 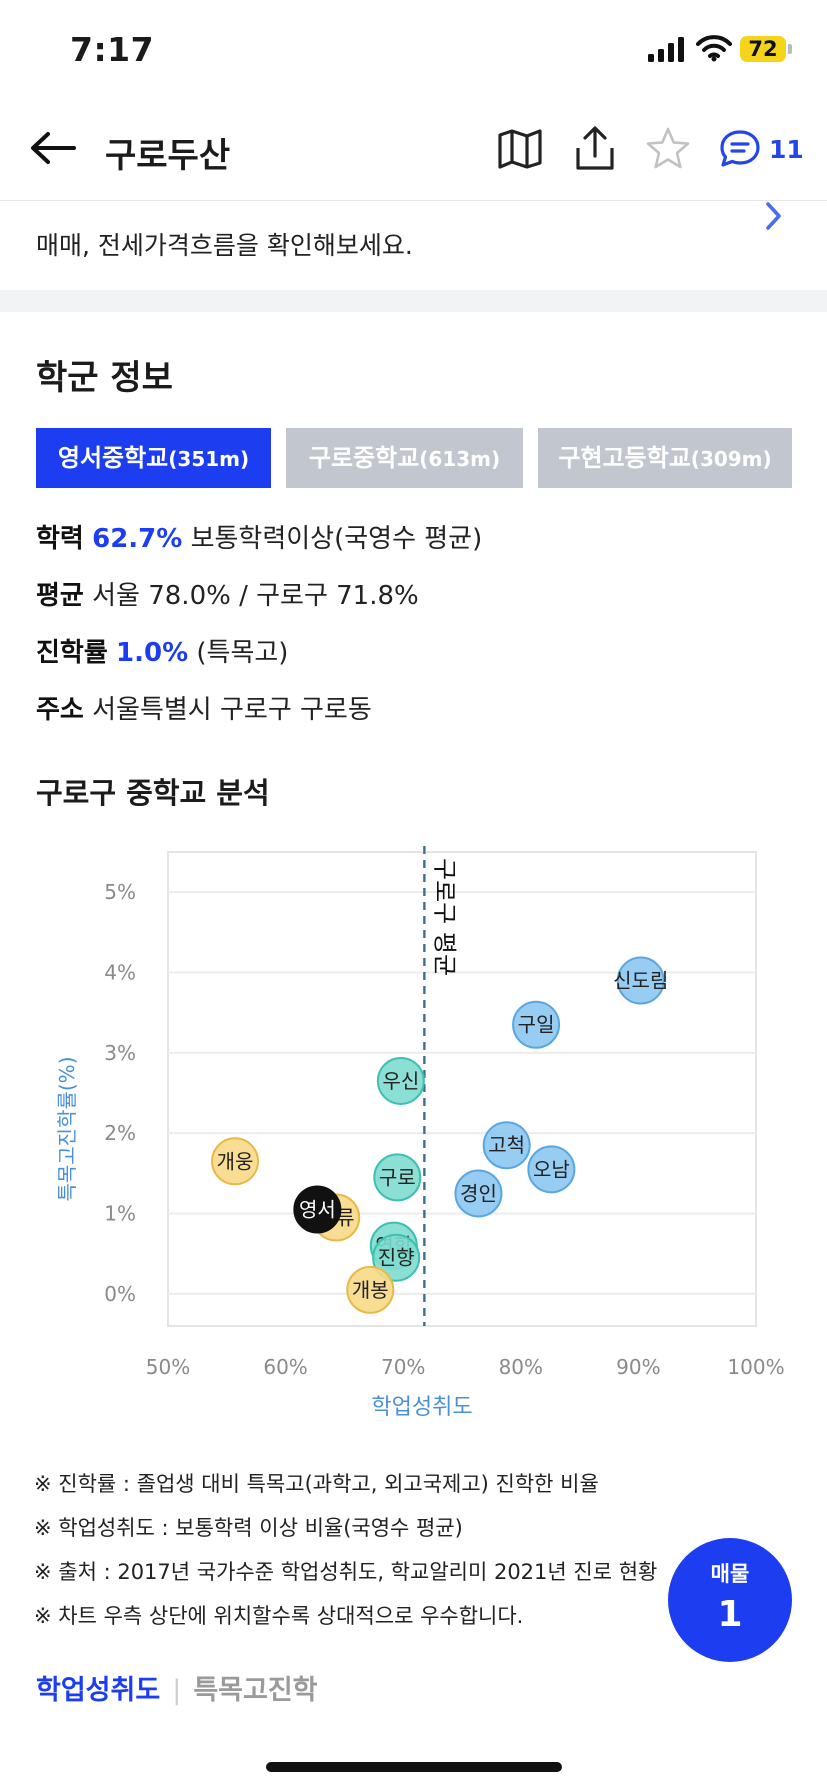 What do you see at coordinates (731, 459) in the screenshot?
I see `tab-school-3-distance: (309m)` at bounding box center [731, 459].